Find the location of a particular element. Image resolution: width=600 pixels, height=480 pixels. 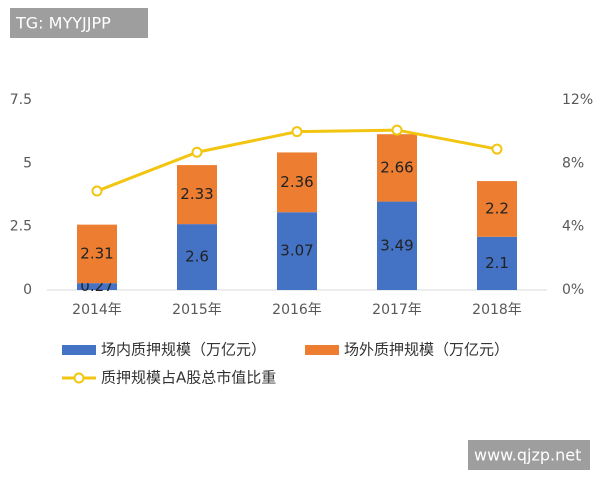

legend-marker is located at coordinates (79, 378).